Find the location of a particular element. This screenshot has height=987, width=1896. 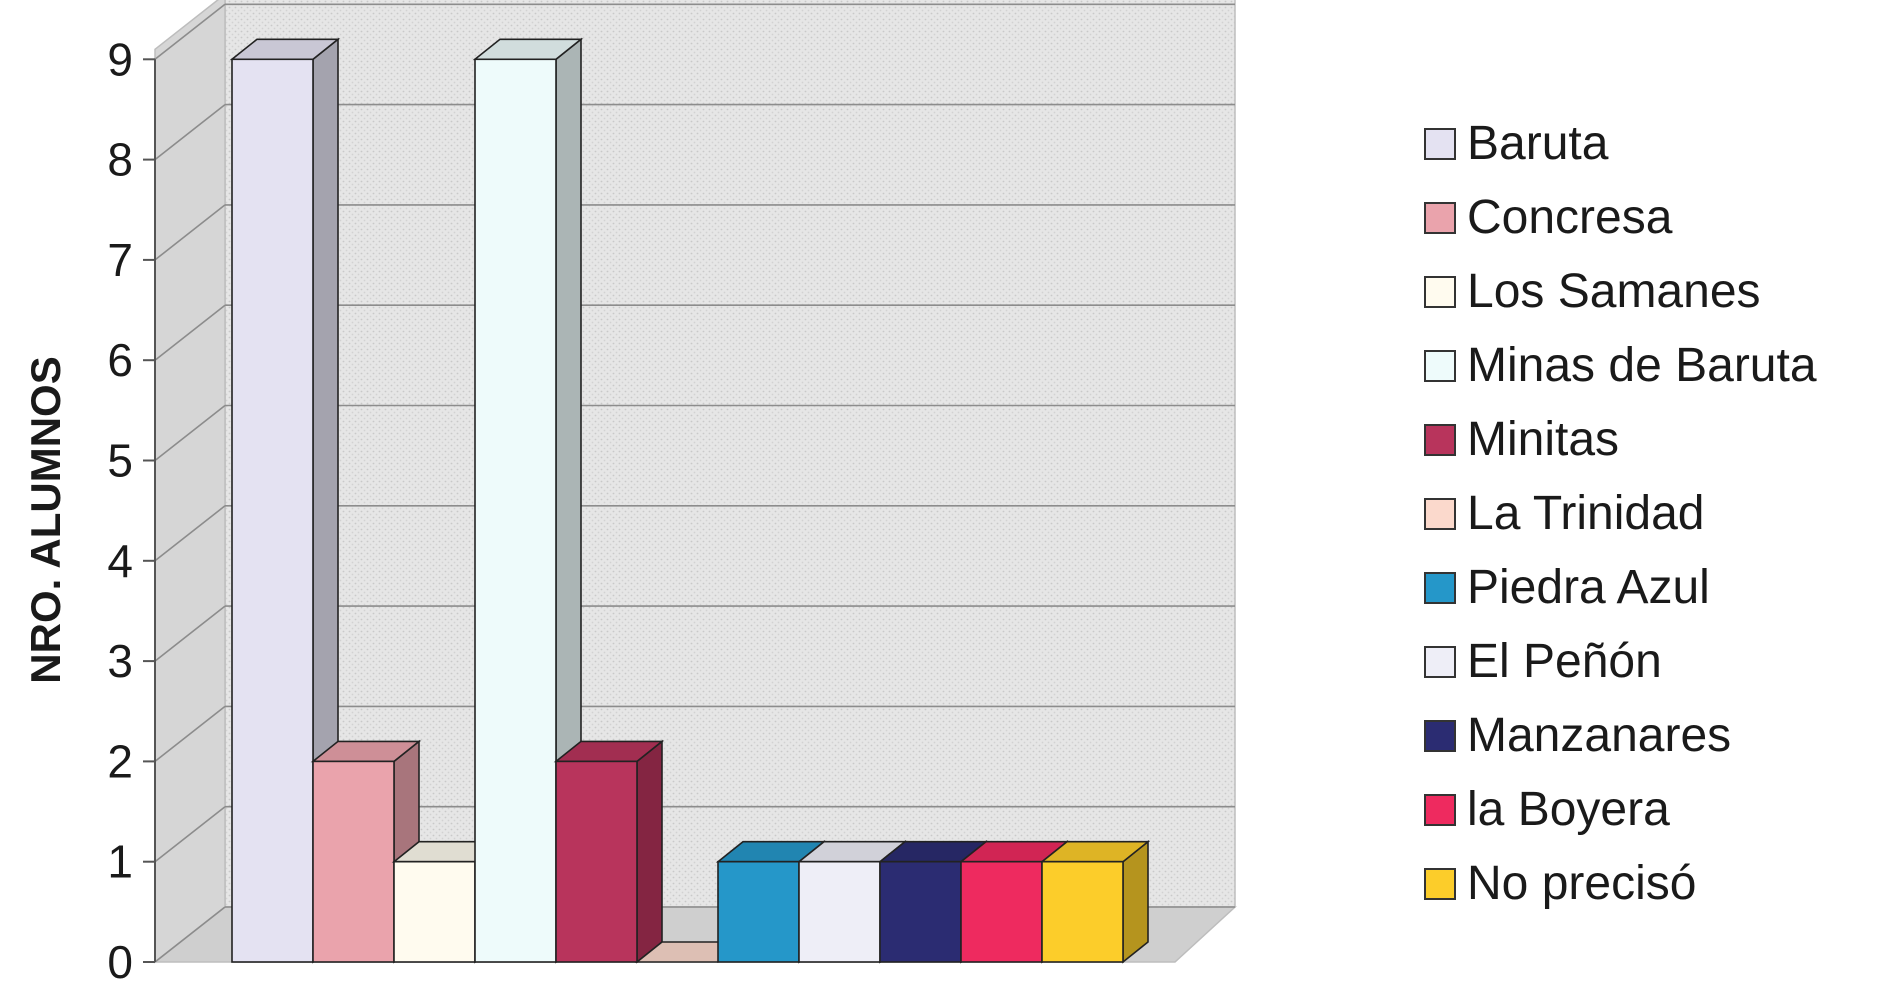

side-wall is located at coordinates (190, 482).